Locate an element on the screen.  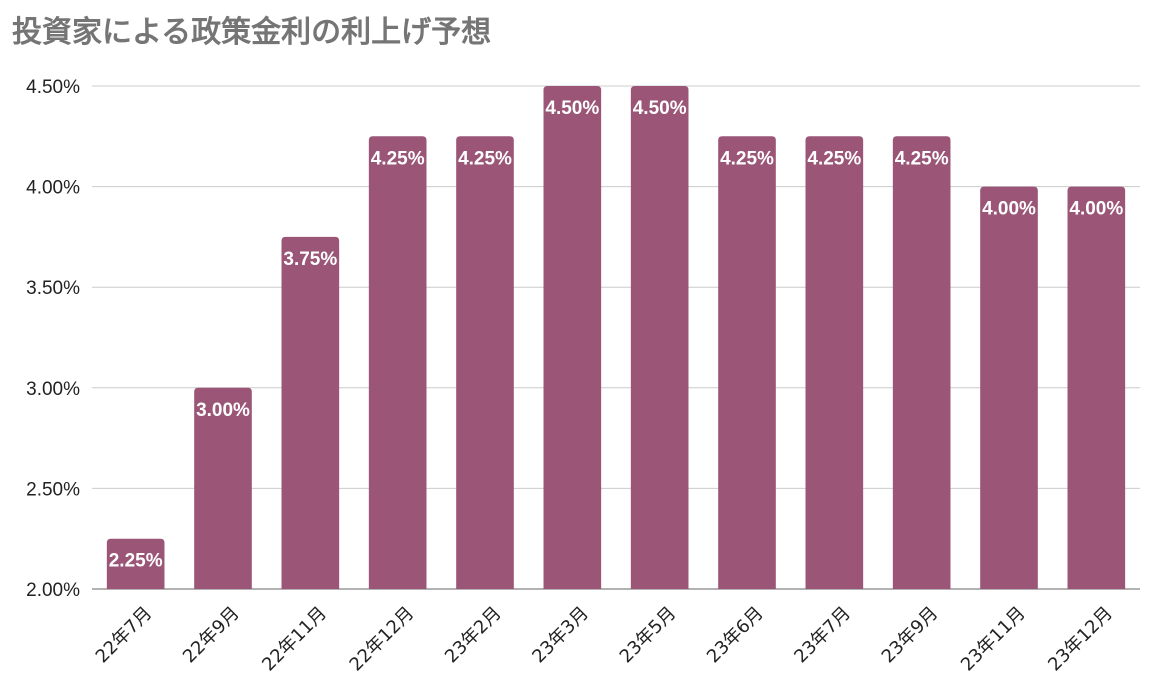
y-tick-label: 2.00% is located at coordinates (53, 590).